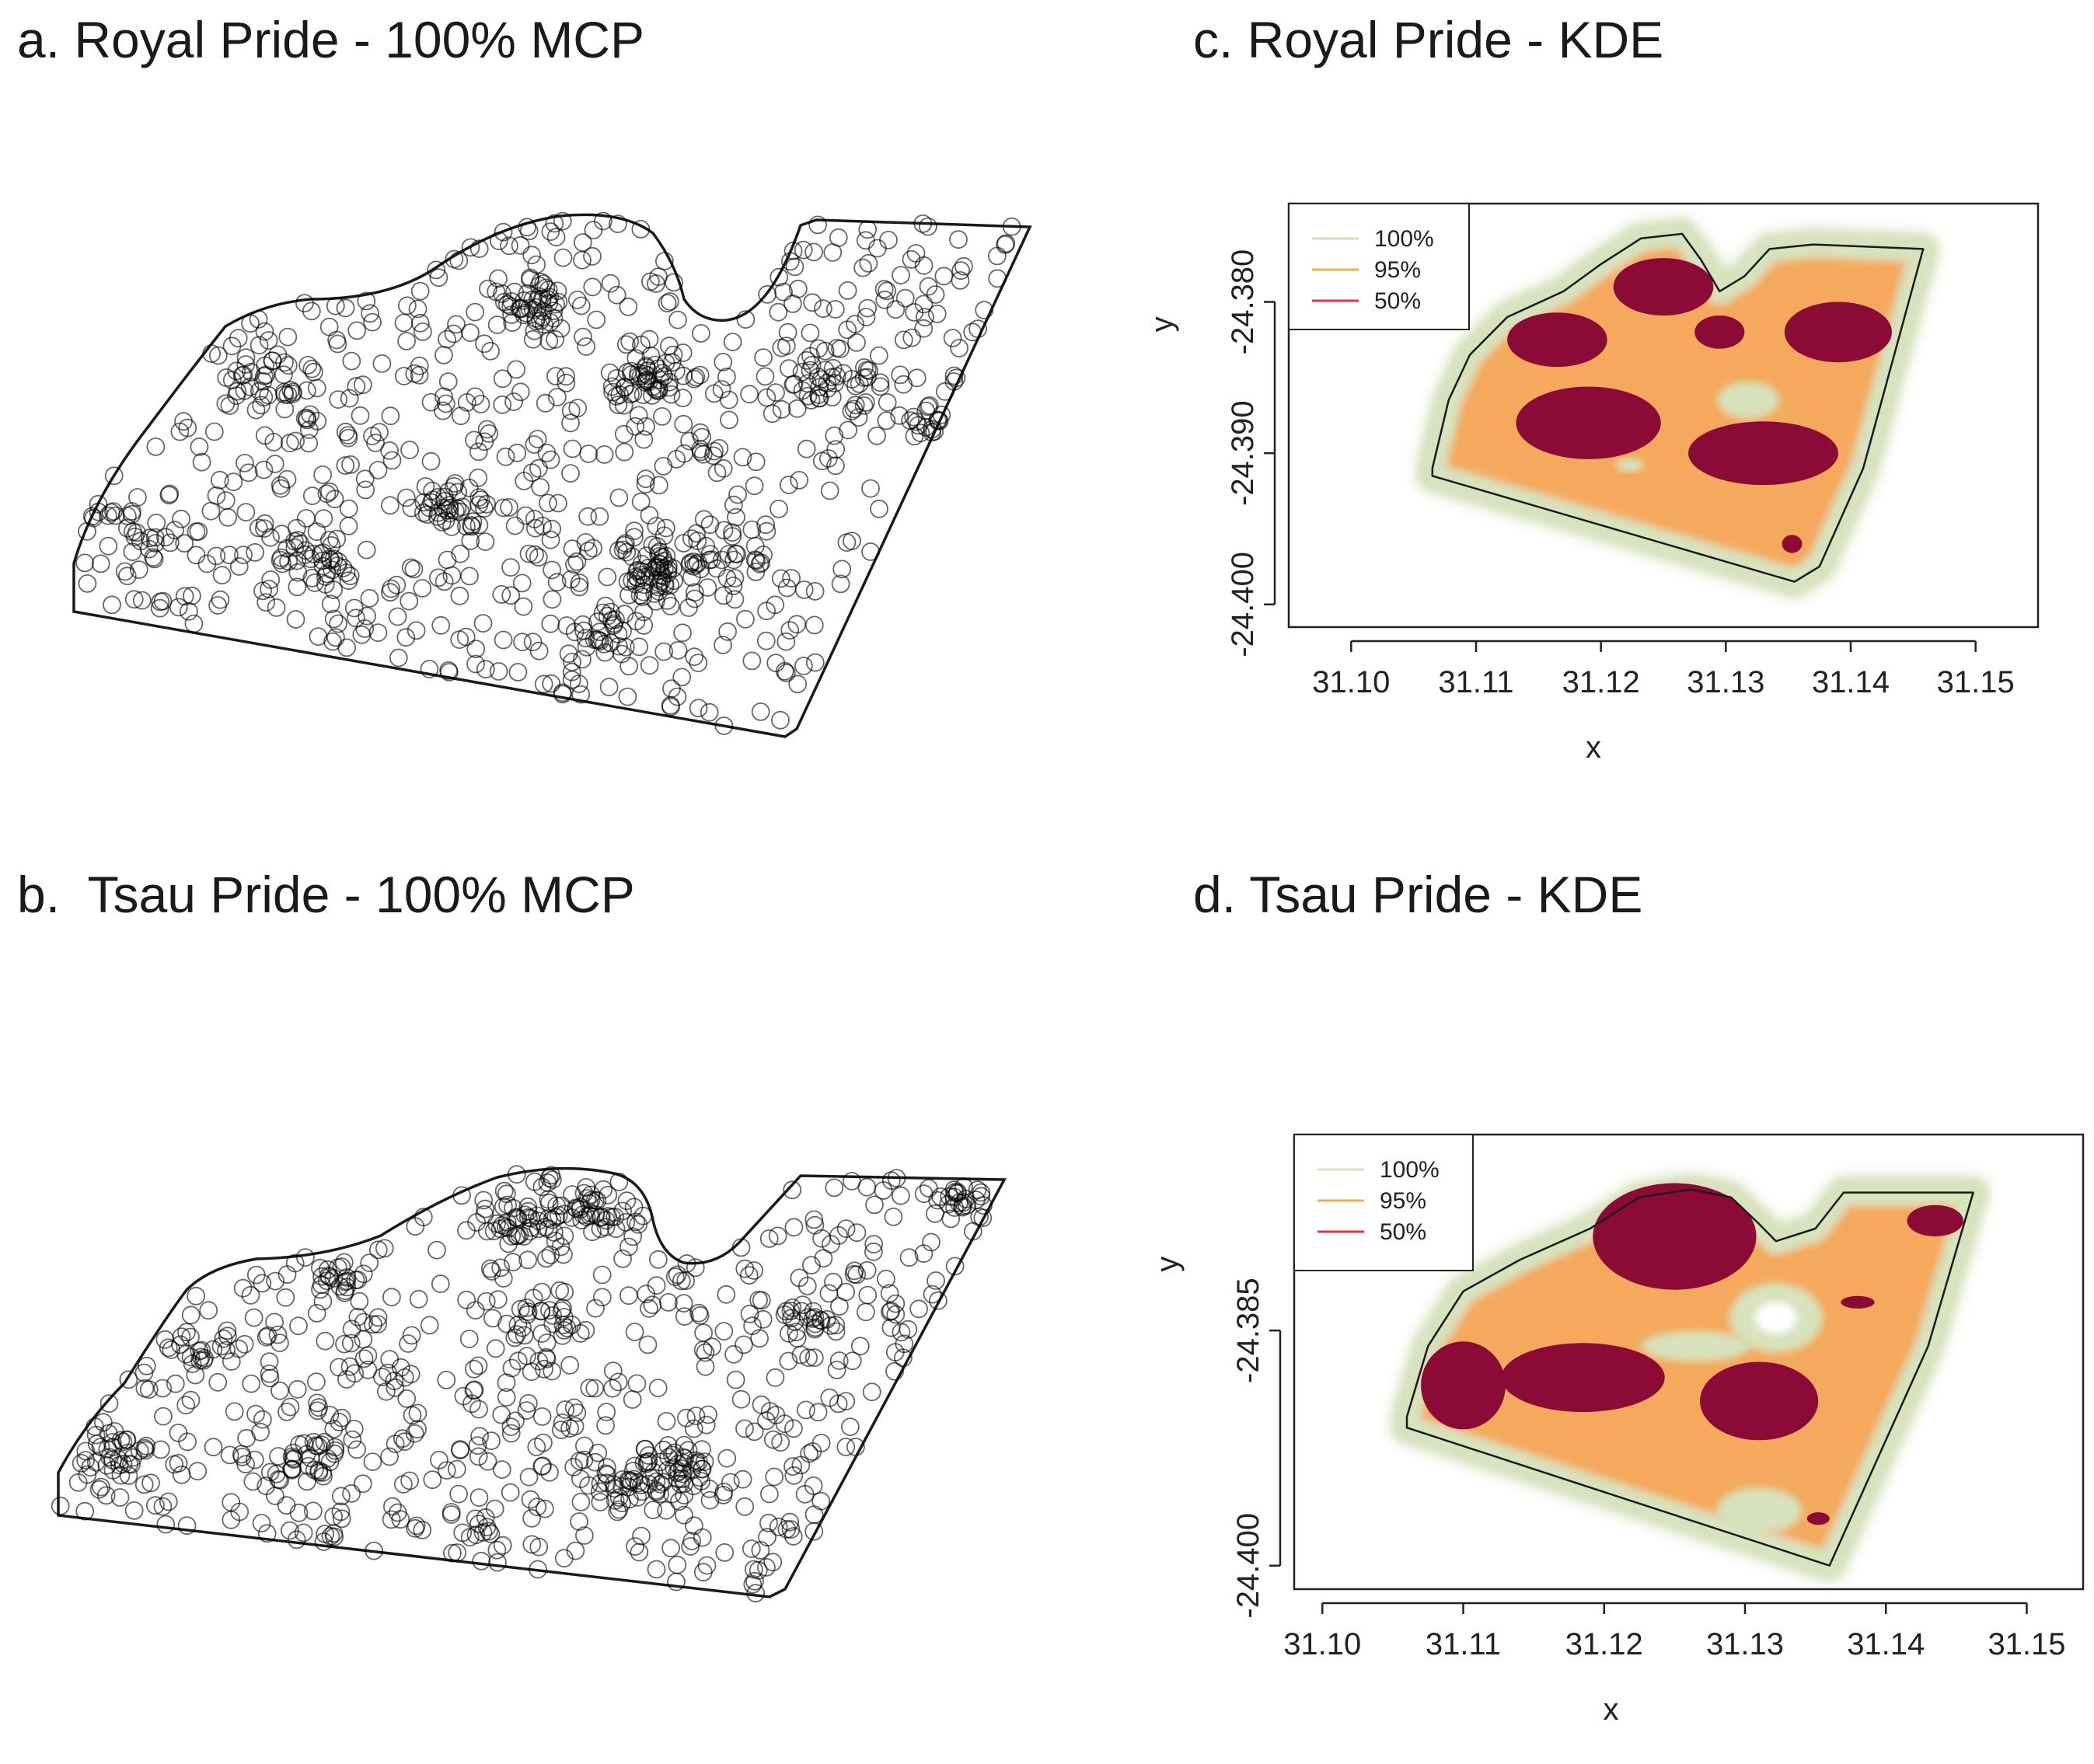  I want to click on x-tick-label: 31.12, so click(1601, 682).